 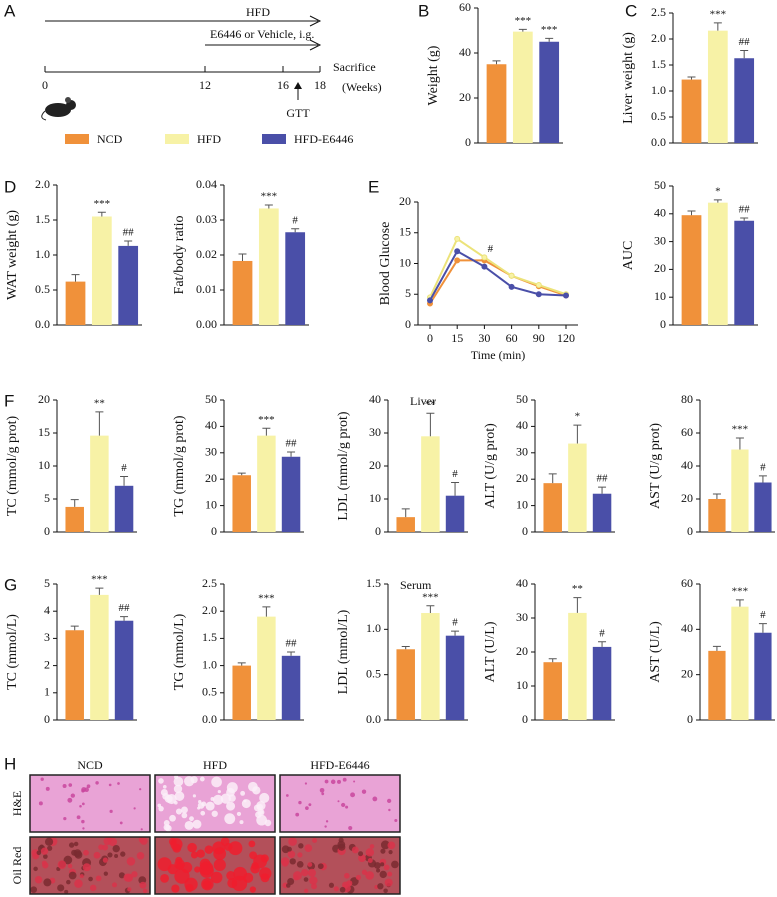 I want to click on y-axis-label: TC (mmol/L), so click(x=12, y=652).